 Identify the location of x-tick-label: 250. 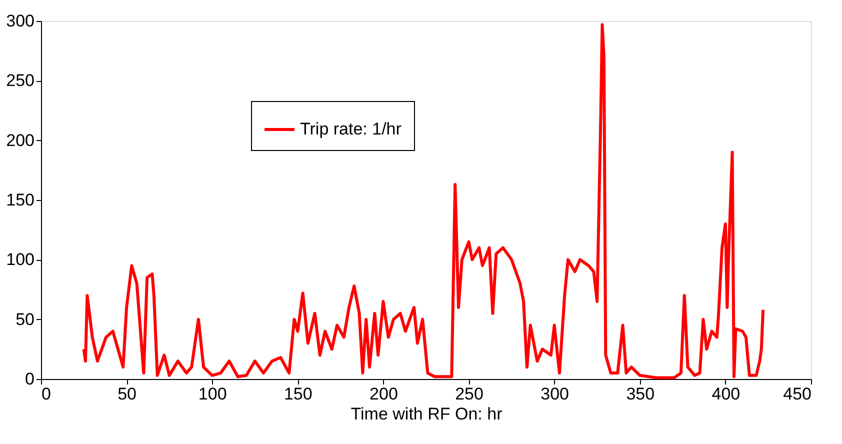
(469, 394).